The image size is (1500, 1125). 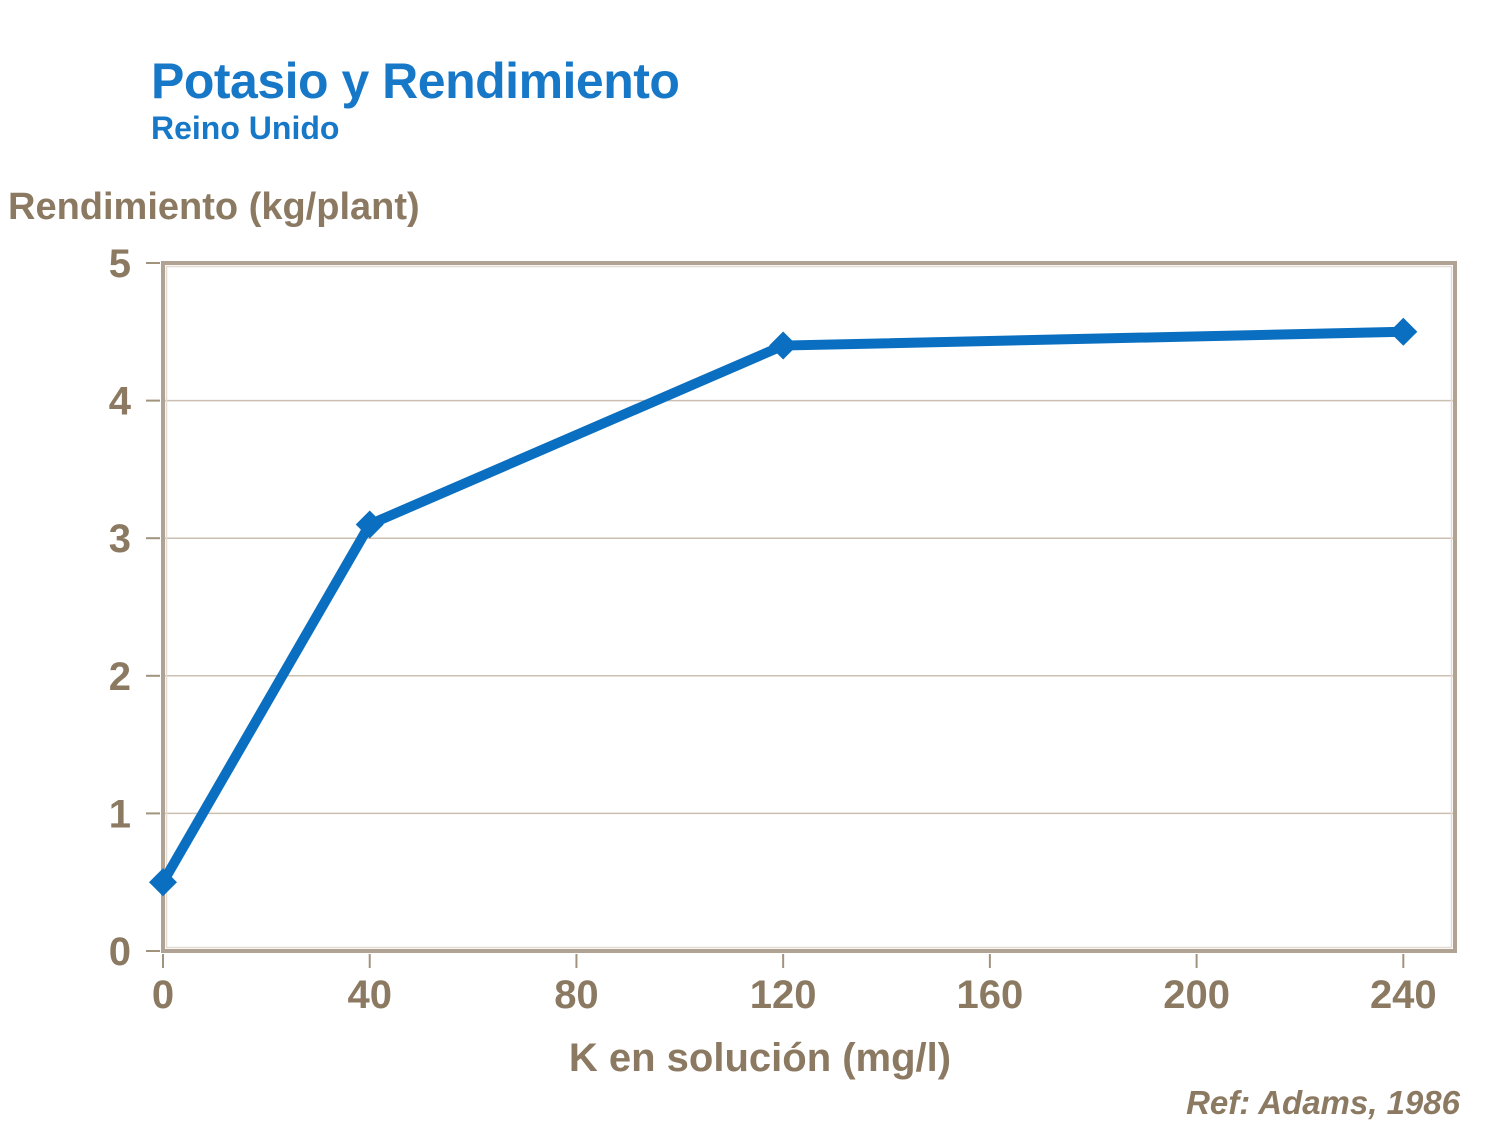 I want to click on x-tick-label: 120, so click(x=783, y=995).